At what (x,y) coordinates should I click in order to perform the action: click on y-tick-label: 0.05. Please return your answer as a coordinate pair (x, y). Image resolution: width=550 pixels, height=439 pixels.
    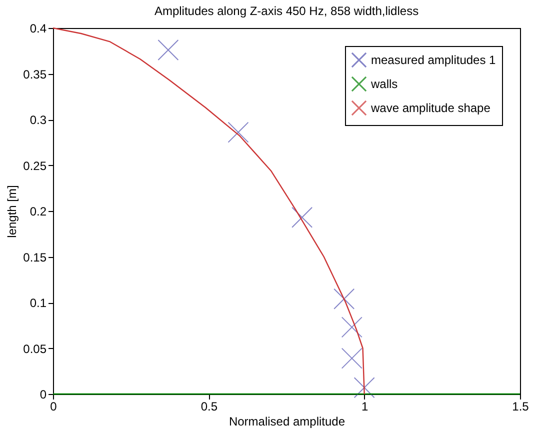
    Looking at the image, I should click on (35, 349).